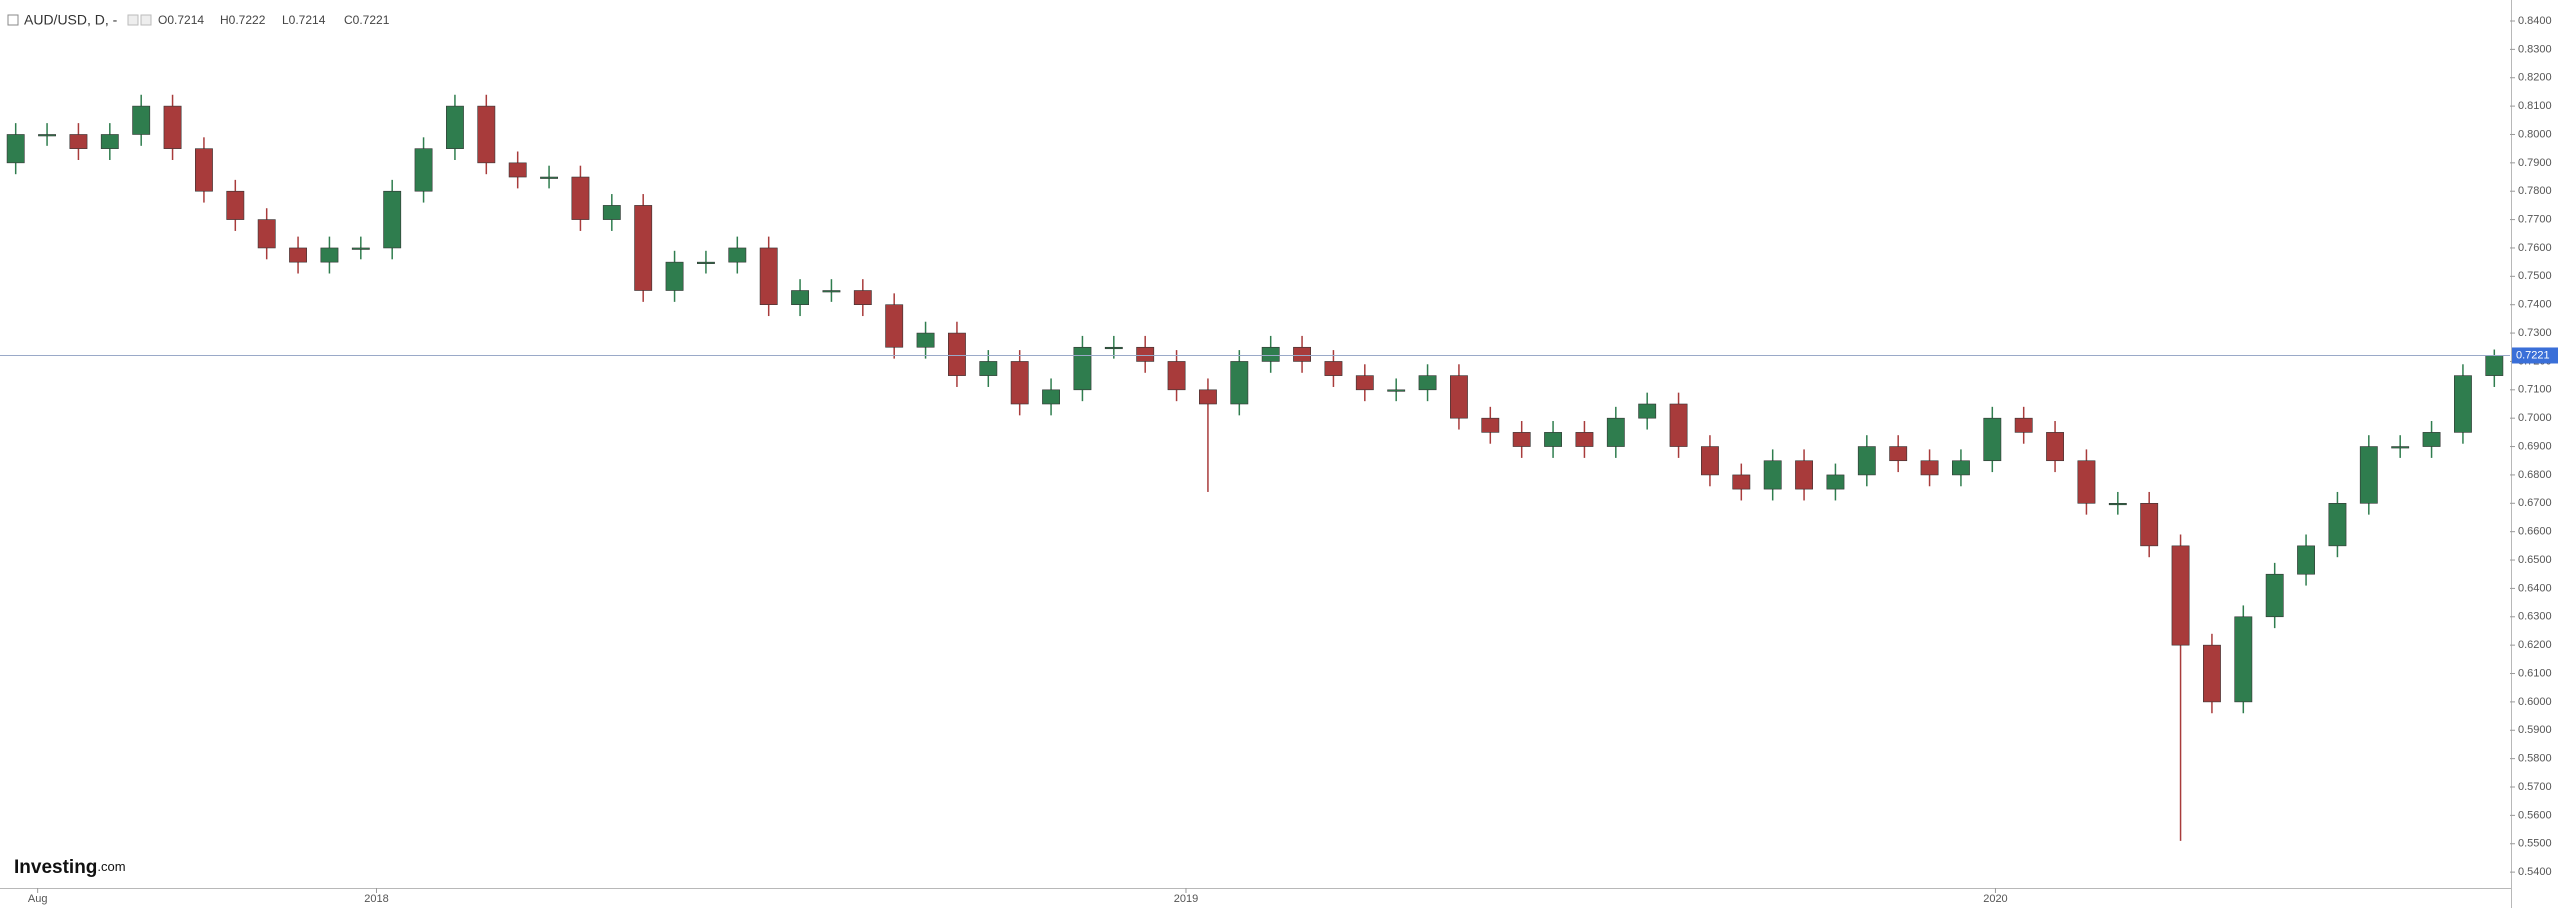 This screenshot has width=2560, height=908. What do you see at coordinates (2535, 617) in the screenshot?
I see `y-tick-label: 0.6300` at bounding box center [2535, 617].